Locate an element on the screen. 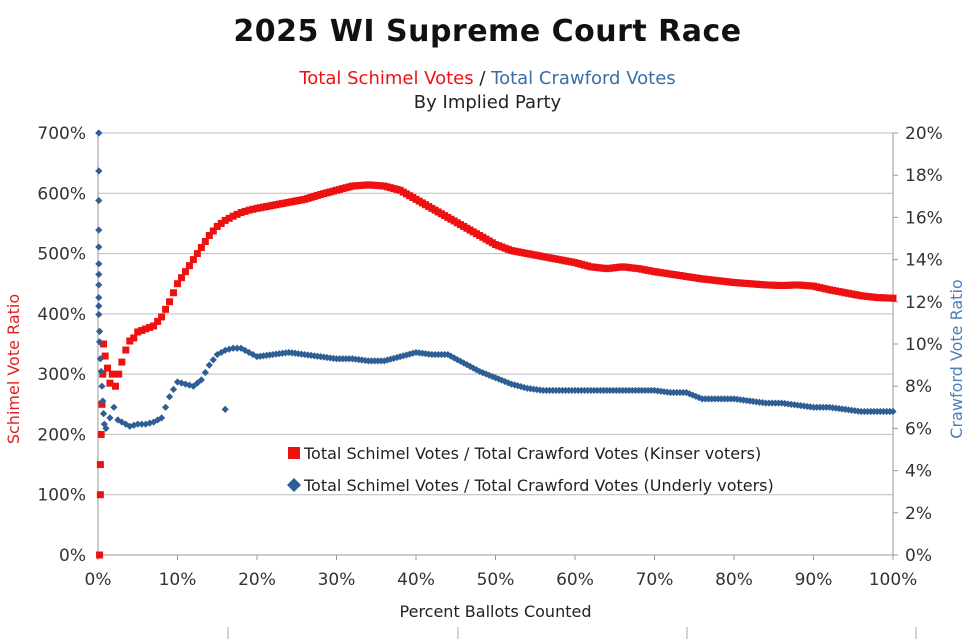 The width and height of the screenshot is (975, 639). legend-marker-underly is located at coordinates (294, 485).